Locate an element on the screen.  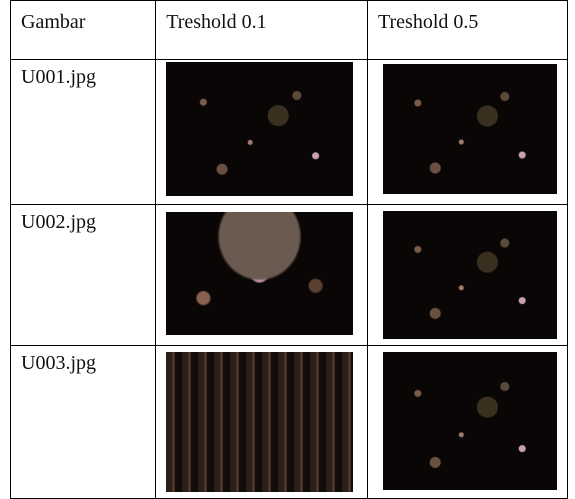
file-name: U001.jpg is located at coordinates (83, 132).